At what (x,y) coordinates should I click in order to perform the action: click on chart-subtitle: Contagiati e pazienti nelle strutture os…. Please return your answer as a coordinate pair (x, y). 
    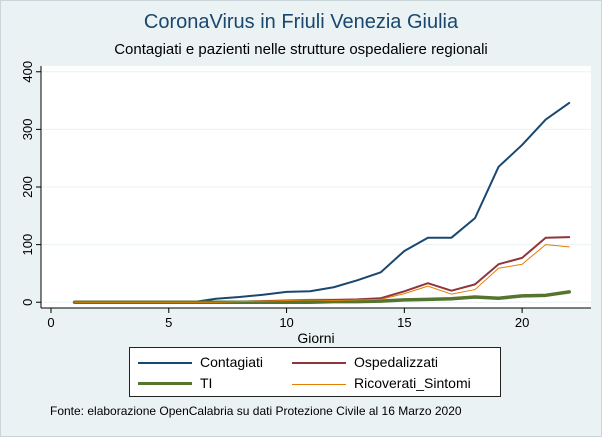
    Looking at the image, I should click on (301, 49).